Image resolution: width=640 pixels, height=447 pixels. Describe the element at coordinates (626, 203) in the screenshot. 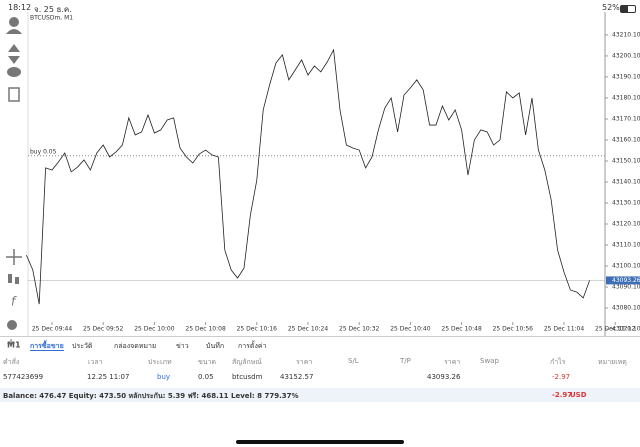

I see `y-tick-label: 43130.10` at that location.